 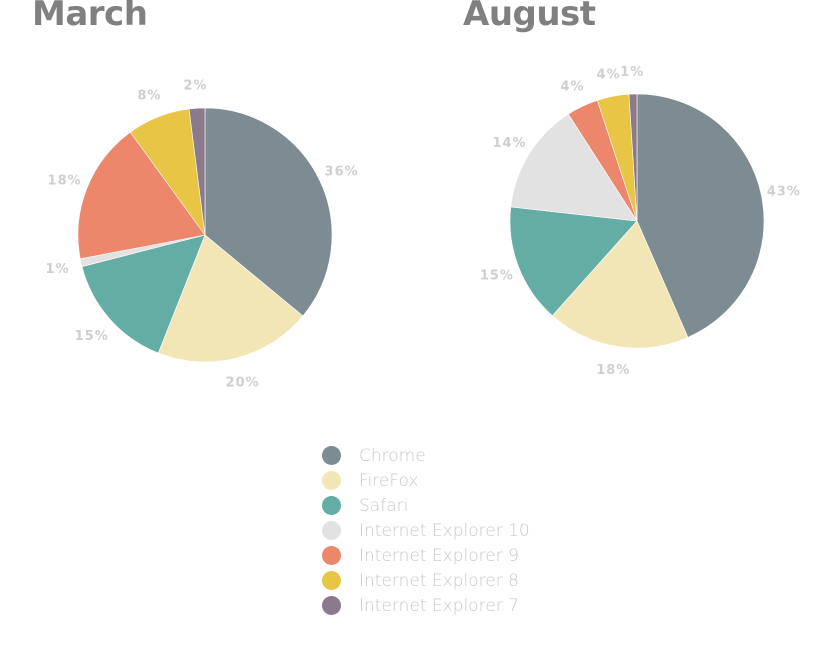 I want to click on legend-label: Internet Explorer 7, so click(x=439, y=605).